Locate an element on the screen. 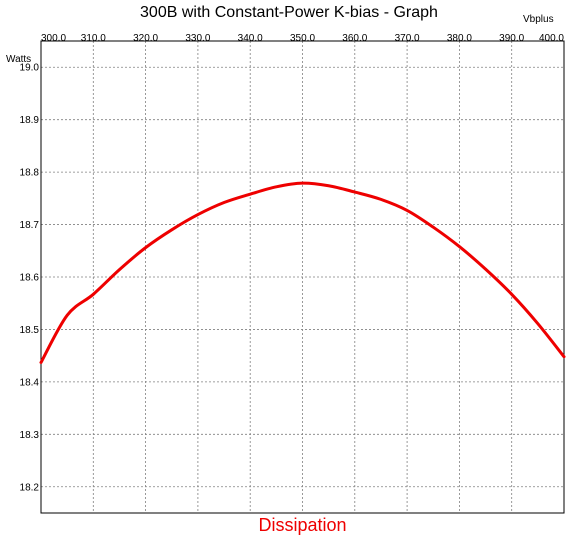 The height and width of the screenshot is (539, 578). x-tick-label: 330.0 is located at coordinates (197, 38).